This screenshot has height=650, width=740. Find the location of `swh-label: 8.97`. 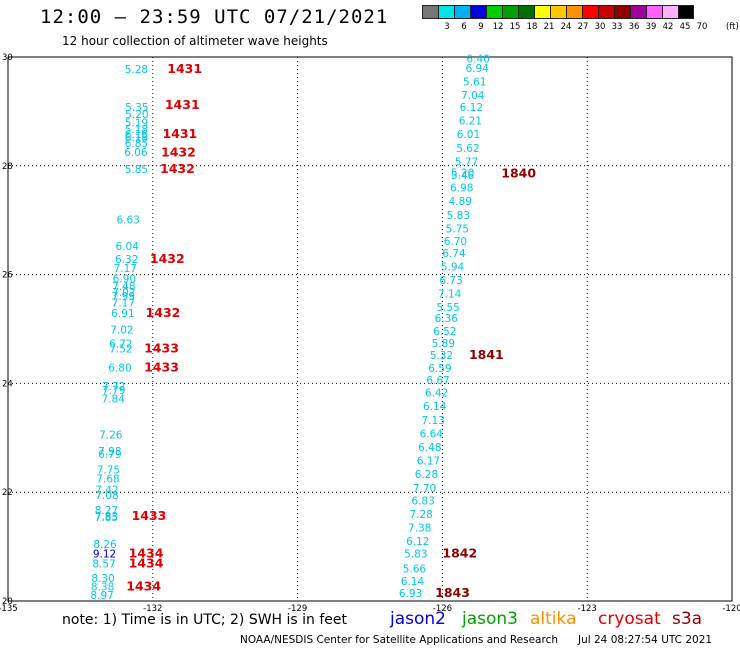

swh-label: 8.97 is located at coordinates (101, 596).